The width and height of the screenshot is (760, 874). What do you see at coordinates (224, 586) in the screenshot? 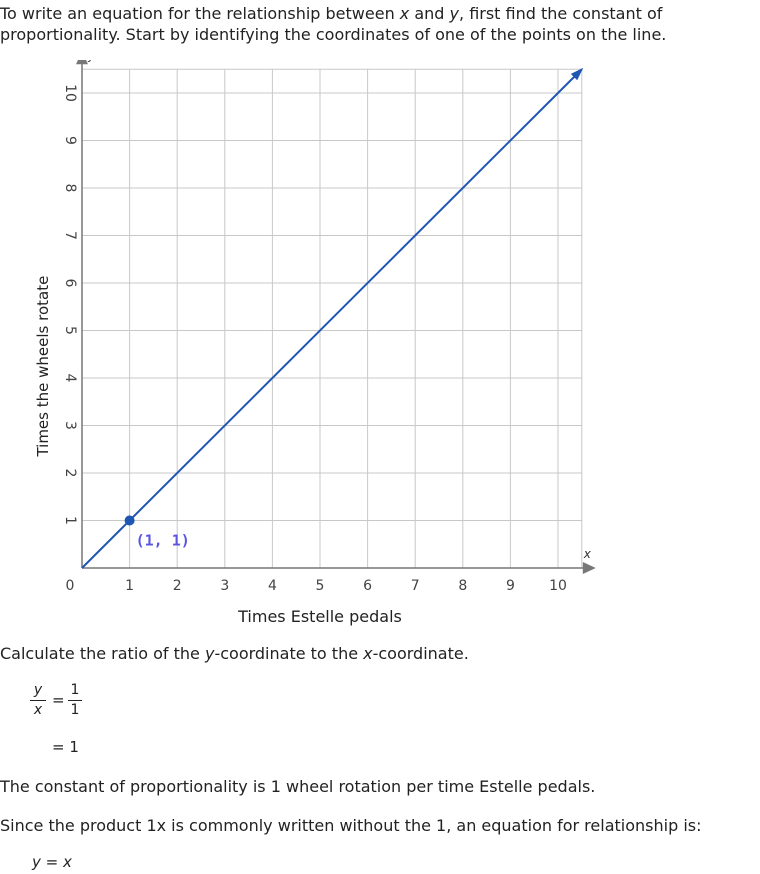
I see `x-tick-label: 3` at bounding box center [224, 586].